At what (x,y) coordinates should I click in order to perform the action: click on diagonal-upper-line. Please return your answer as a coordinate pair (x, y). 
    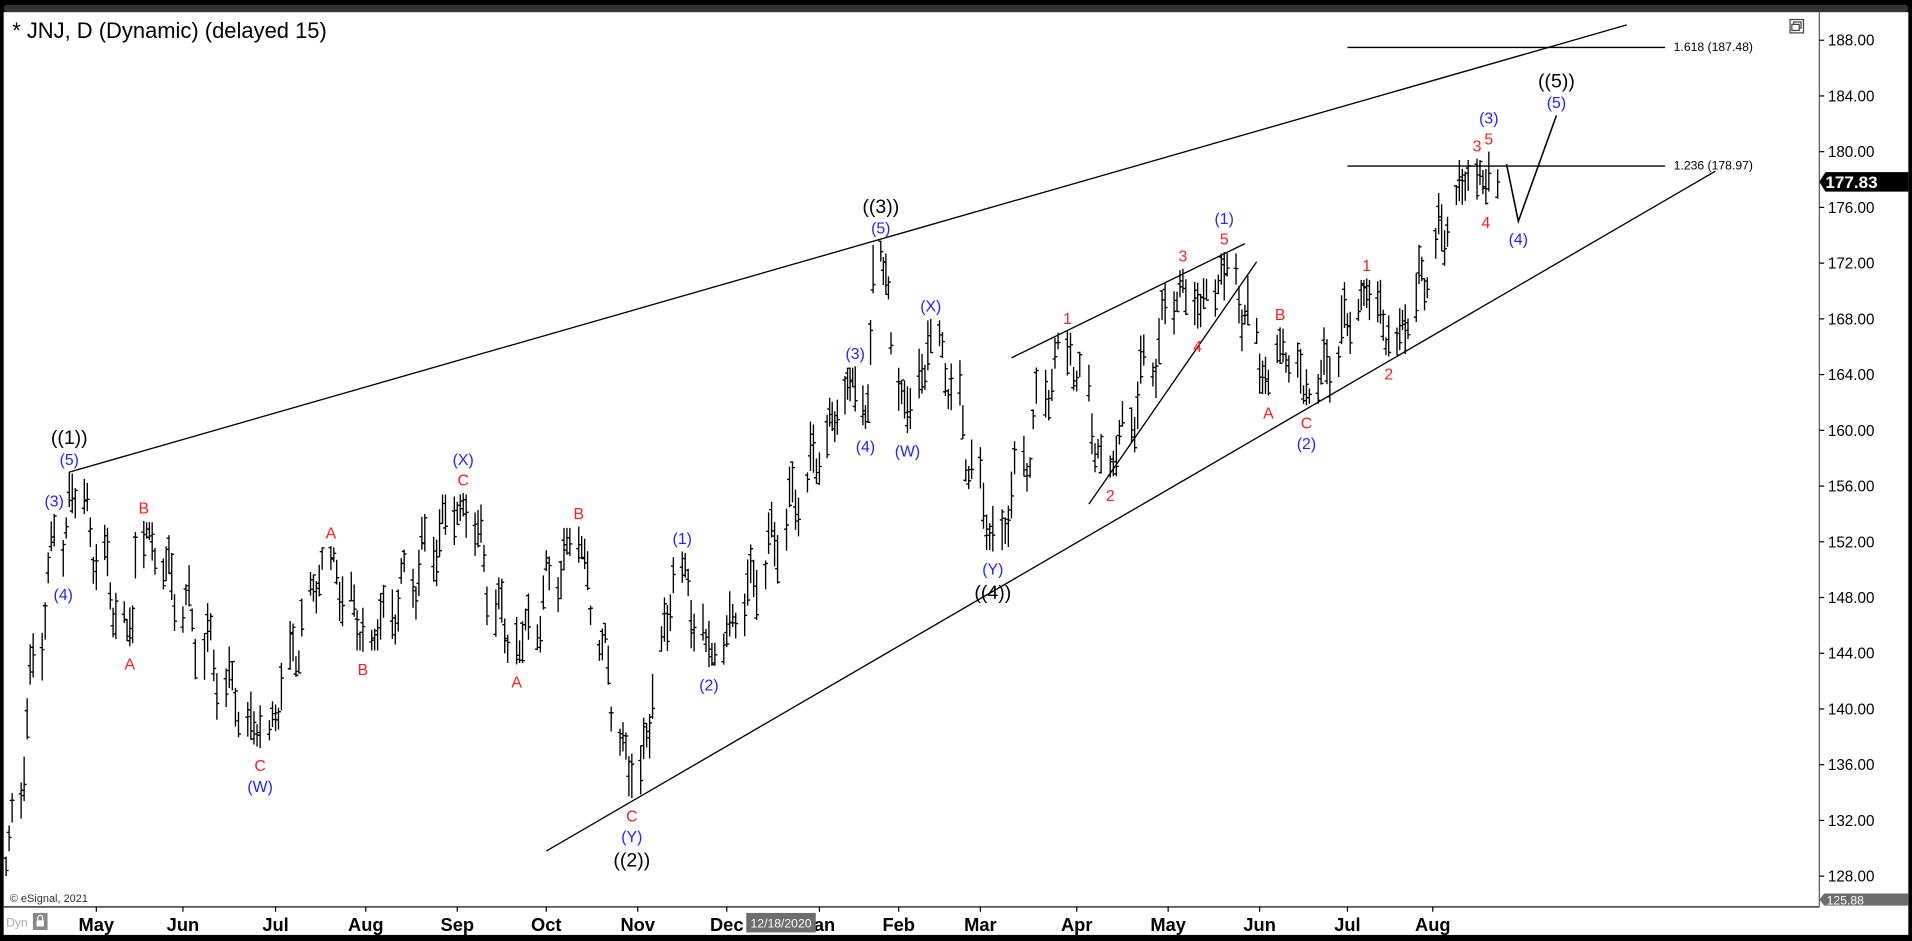
    Looking at the image, I should click on (1128, 301).